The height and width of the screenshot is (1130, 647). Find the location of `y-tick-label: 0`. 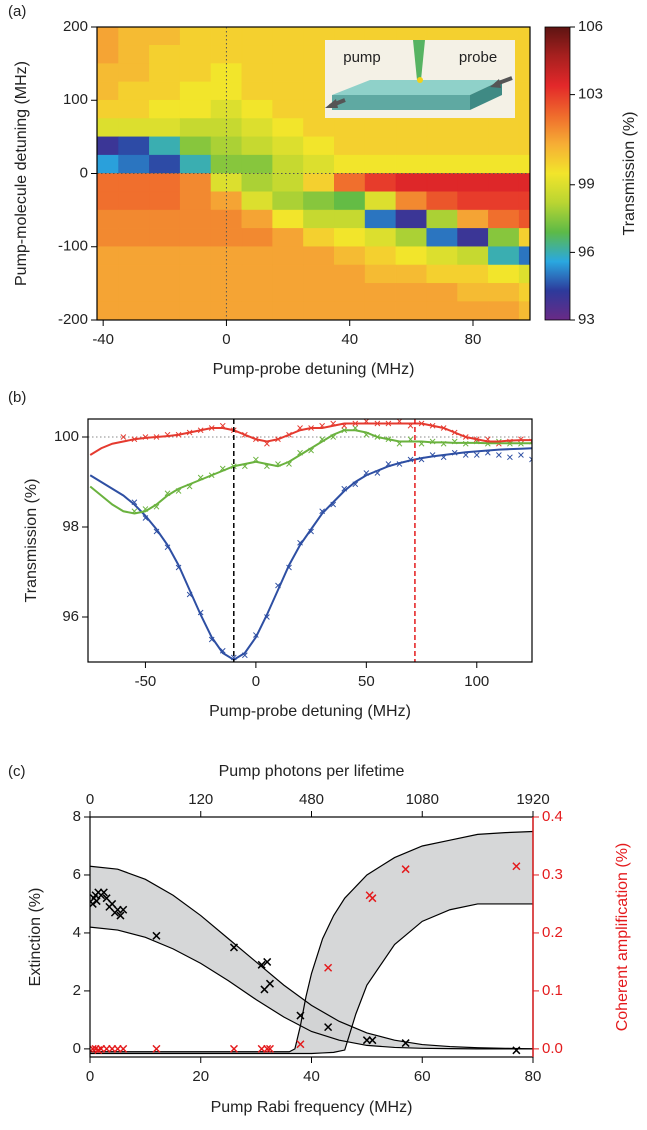

y-tick-label: 0 is located at coordinates (84, 172).